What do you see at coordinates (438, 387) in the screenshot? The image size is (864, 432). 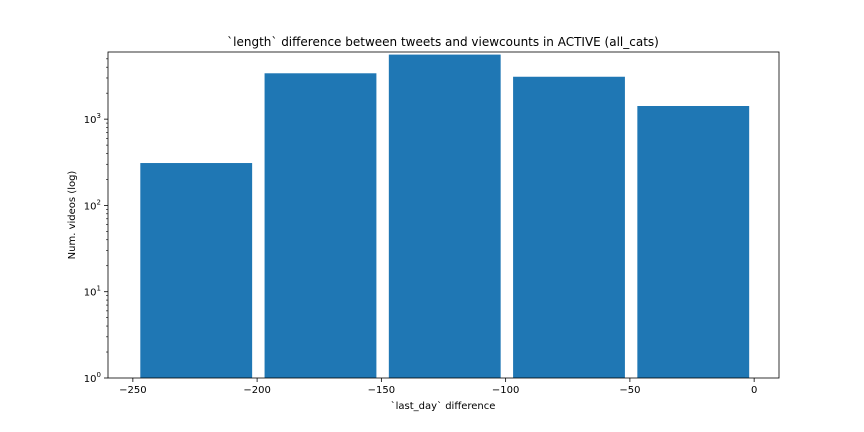 I see `x-axis: −250 −200 −150 −100 −50 0` at bounding box center [438, 387].